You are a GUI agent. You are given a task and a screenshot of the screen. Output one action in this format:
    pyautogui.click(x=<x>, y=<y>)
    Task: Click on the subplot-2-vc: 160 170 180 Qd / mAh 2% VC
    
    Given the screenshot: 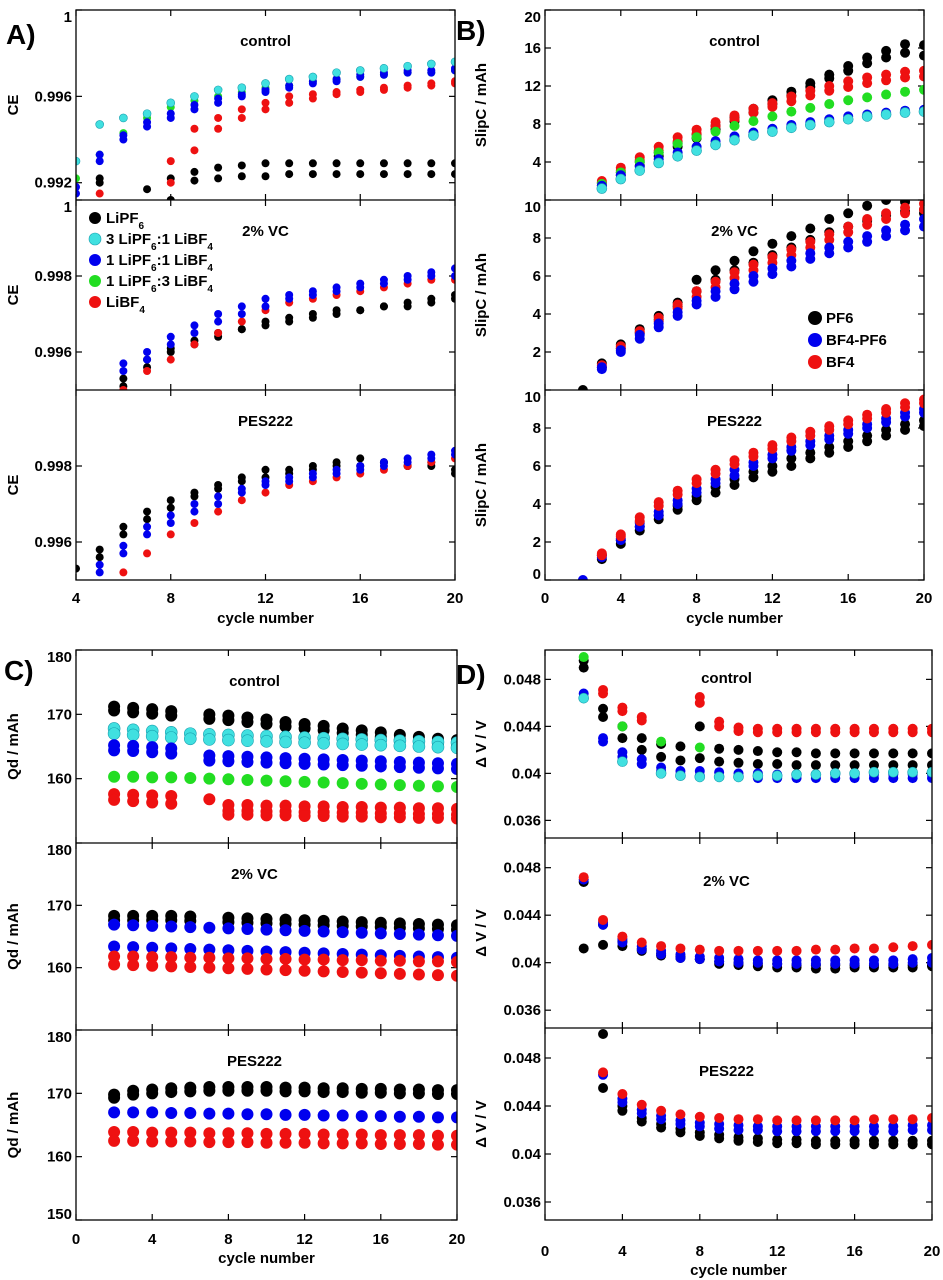 What is the action you would take?
    pyautogui.click(x=231, y=936)
    